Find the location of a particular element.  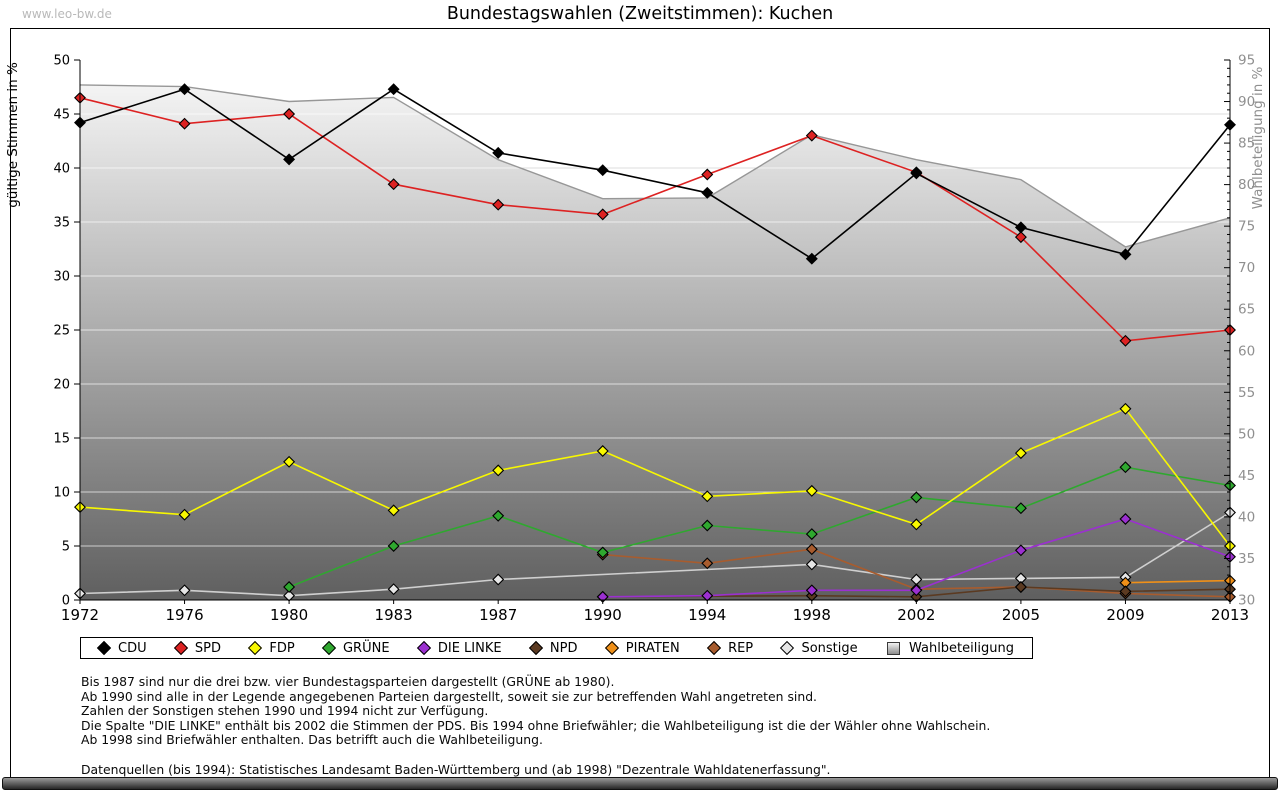

x-axis-label: 1980 is located at coordinates (289, 615).